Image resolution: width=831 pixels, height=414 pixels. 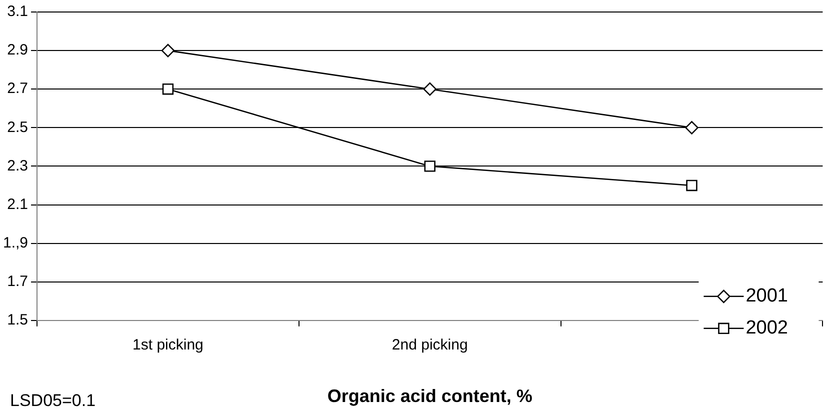 What do you see at coordinates (17, 320) in the screenshot?
I see `y-tick-label: 1.5` at bounding box center [17, 320].